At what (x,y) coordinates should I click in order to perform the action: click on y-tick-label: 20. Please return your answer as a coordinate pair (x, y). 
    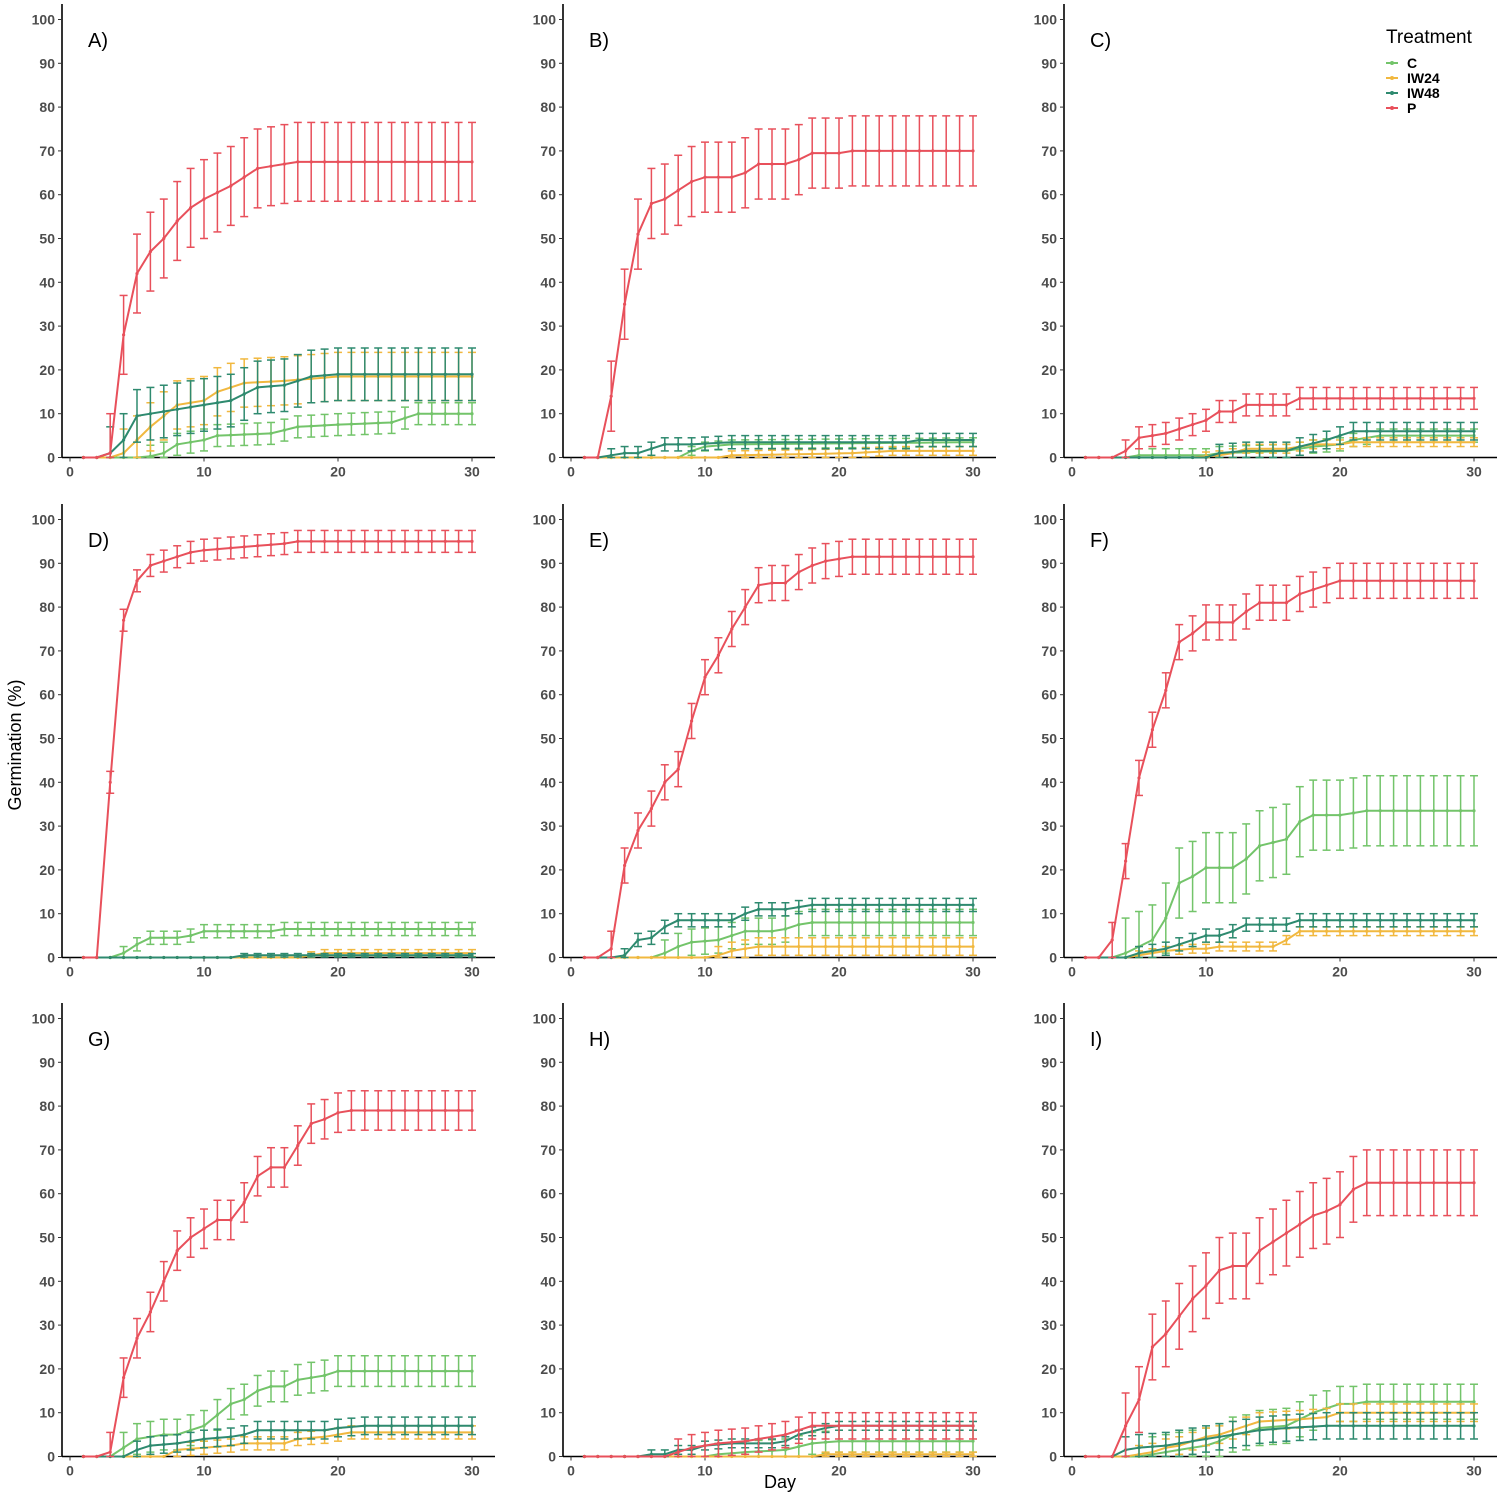
    Looking at the image, I should click on (47, 870).